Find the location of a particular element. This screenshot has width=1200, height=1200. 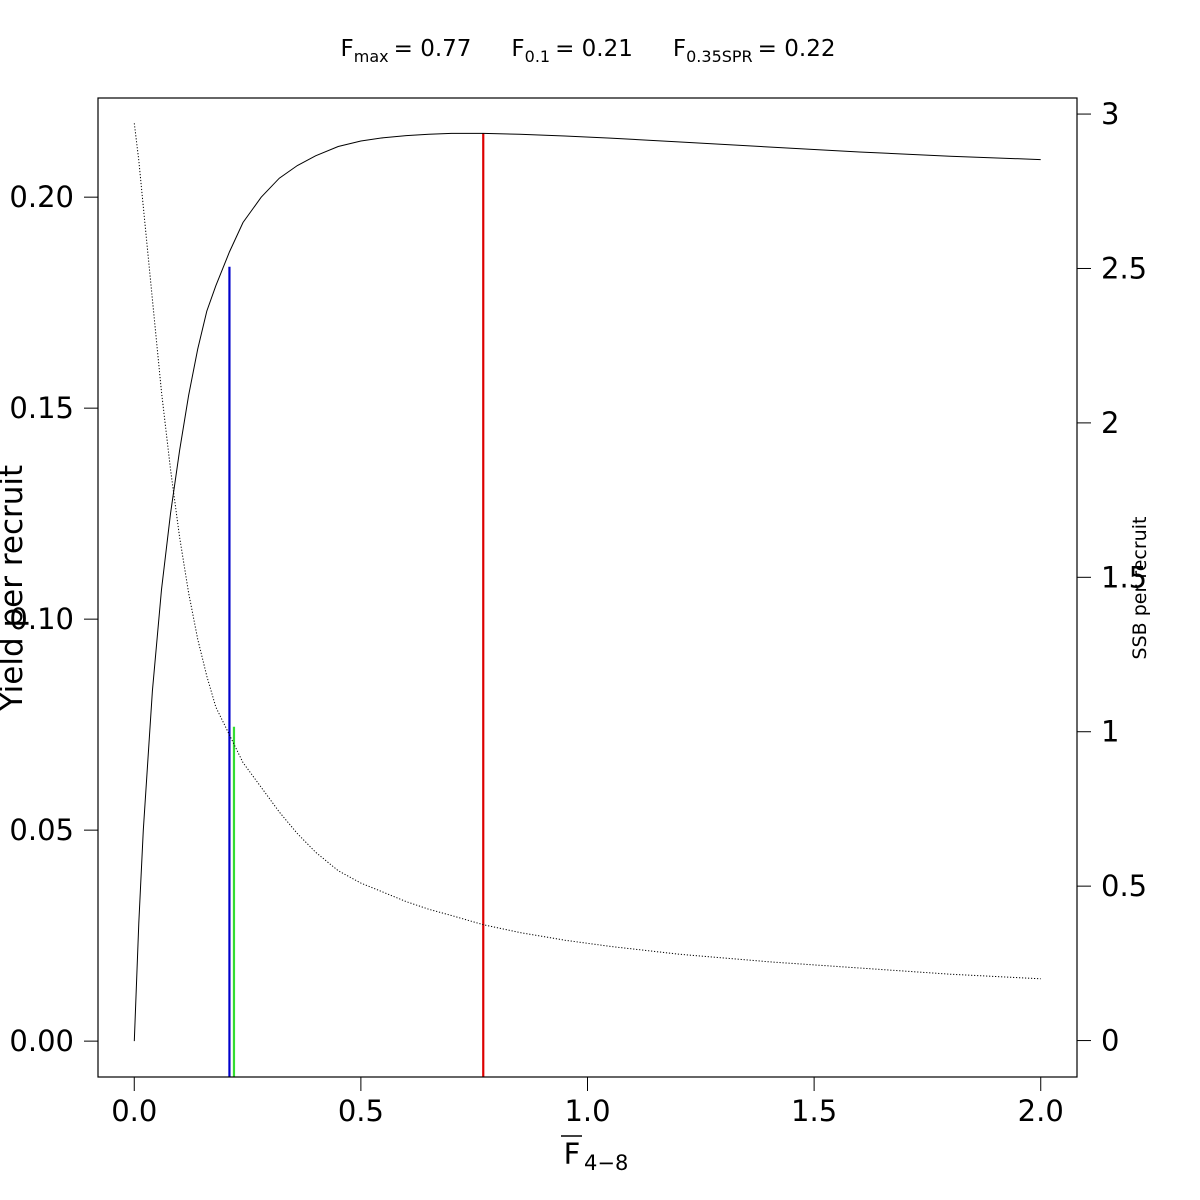

title-value: = 0.77 is located at coordinates (433, 49).